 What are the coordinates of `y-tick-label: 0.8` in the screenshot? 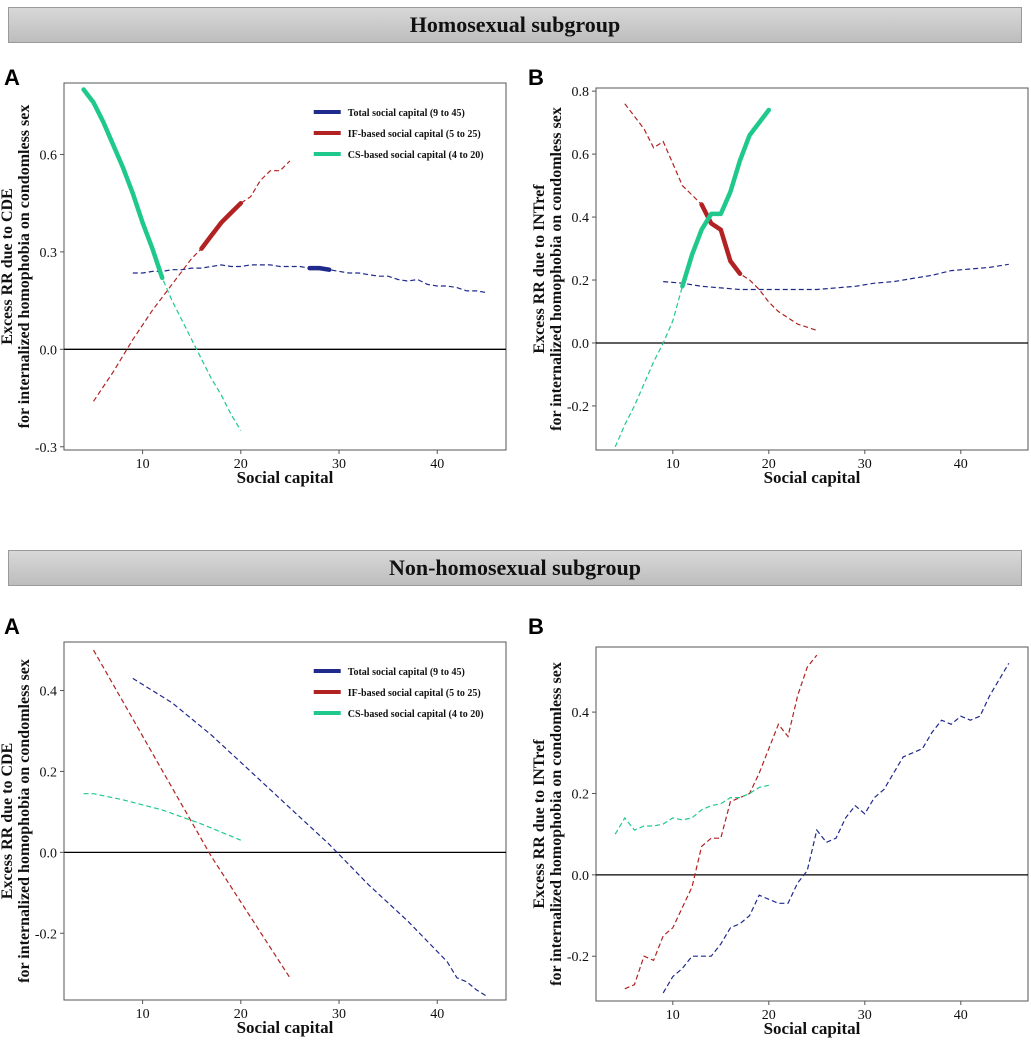 It's located at (581, 92).